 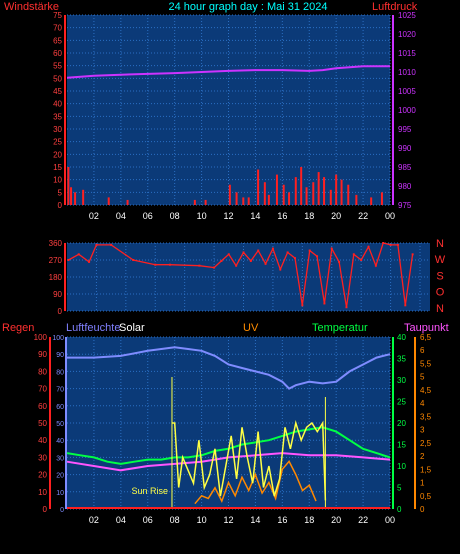 What do you see at coordinates (399, 509) in the screenshot?
I see `temperature-y-tick-label: 0` at bounding box center [399, 509].